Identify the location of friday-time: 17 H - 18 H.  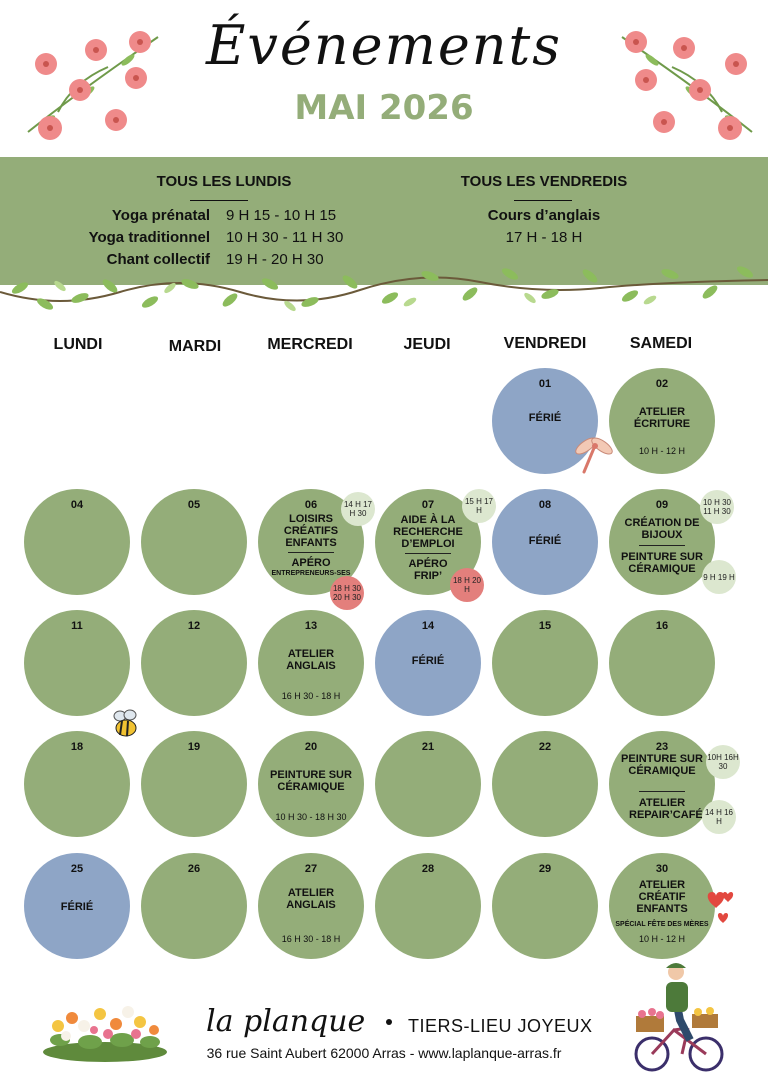
(544, 237).